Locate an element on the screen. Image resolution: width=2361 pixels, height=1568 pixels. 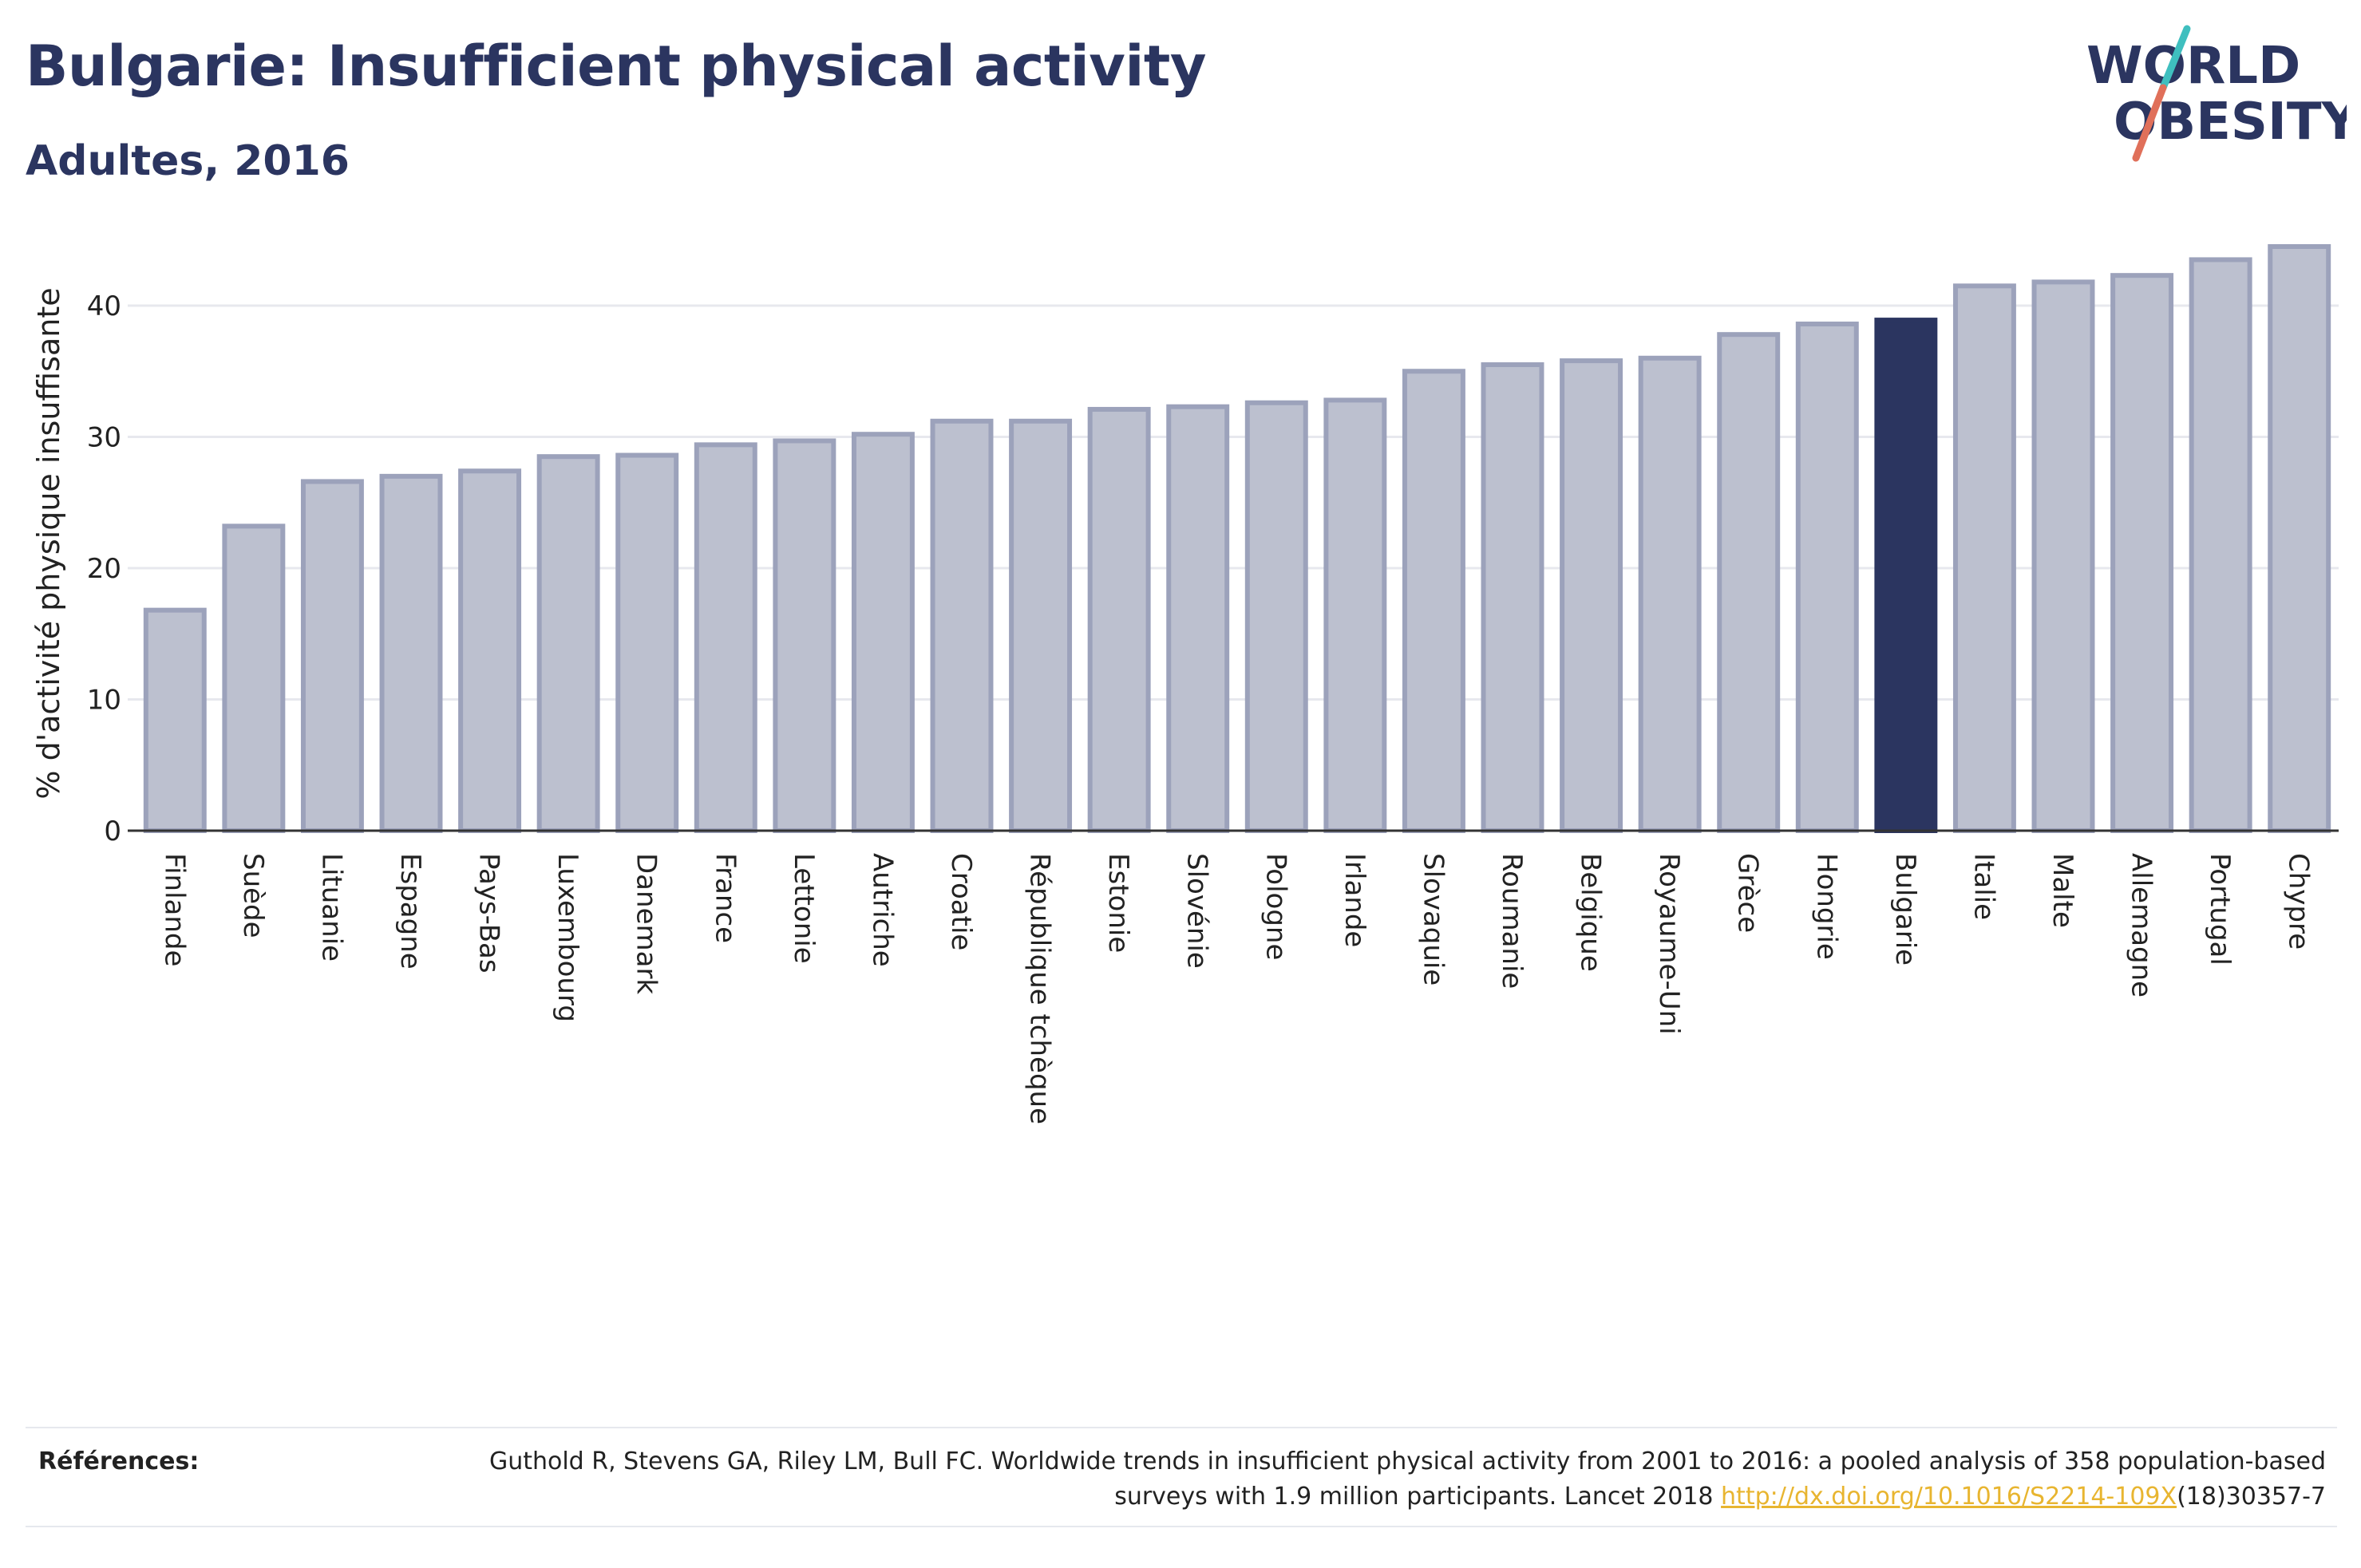
x-tick-label: Grèce is located at coordinates (1748, 893).